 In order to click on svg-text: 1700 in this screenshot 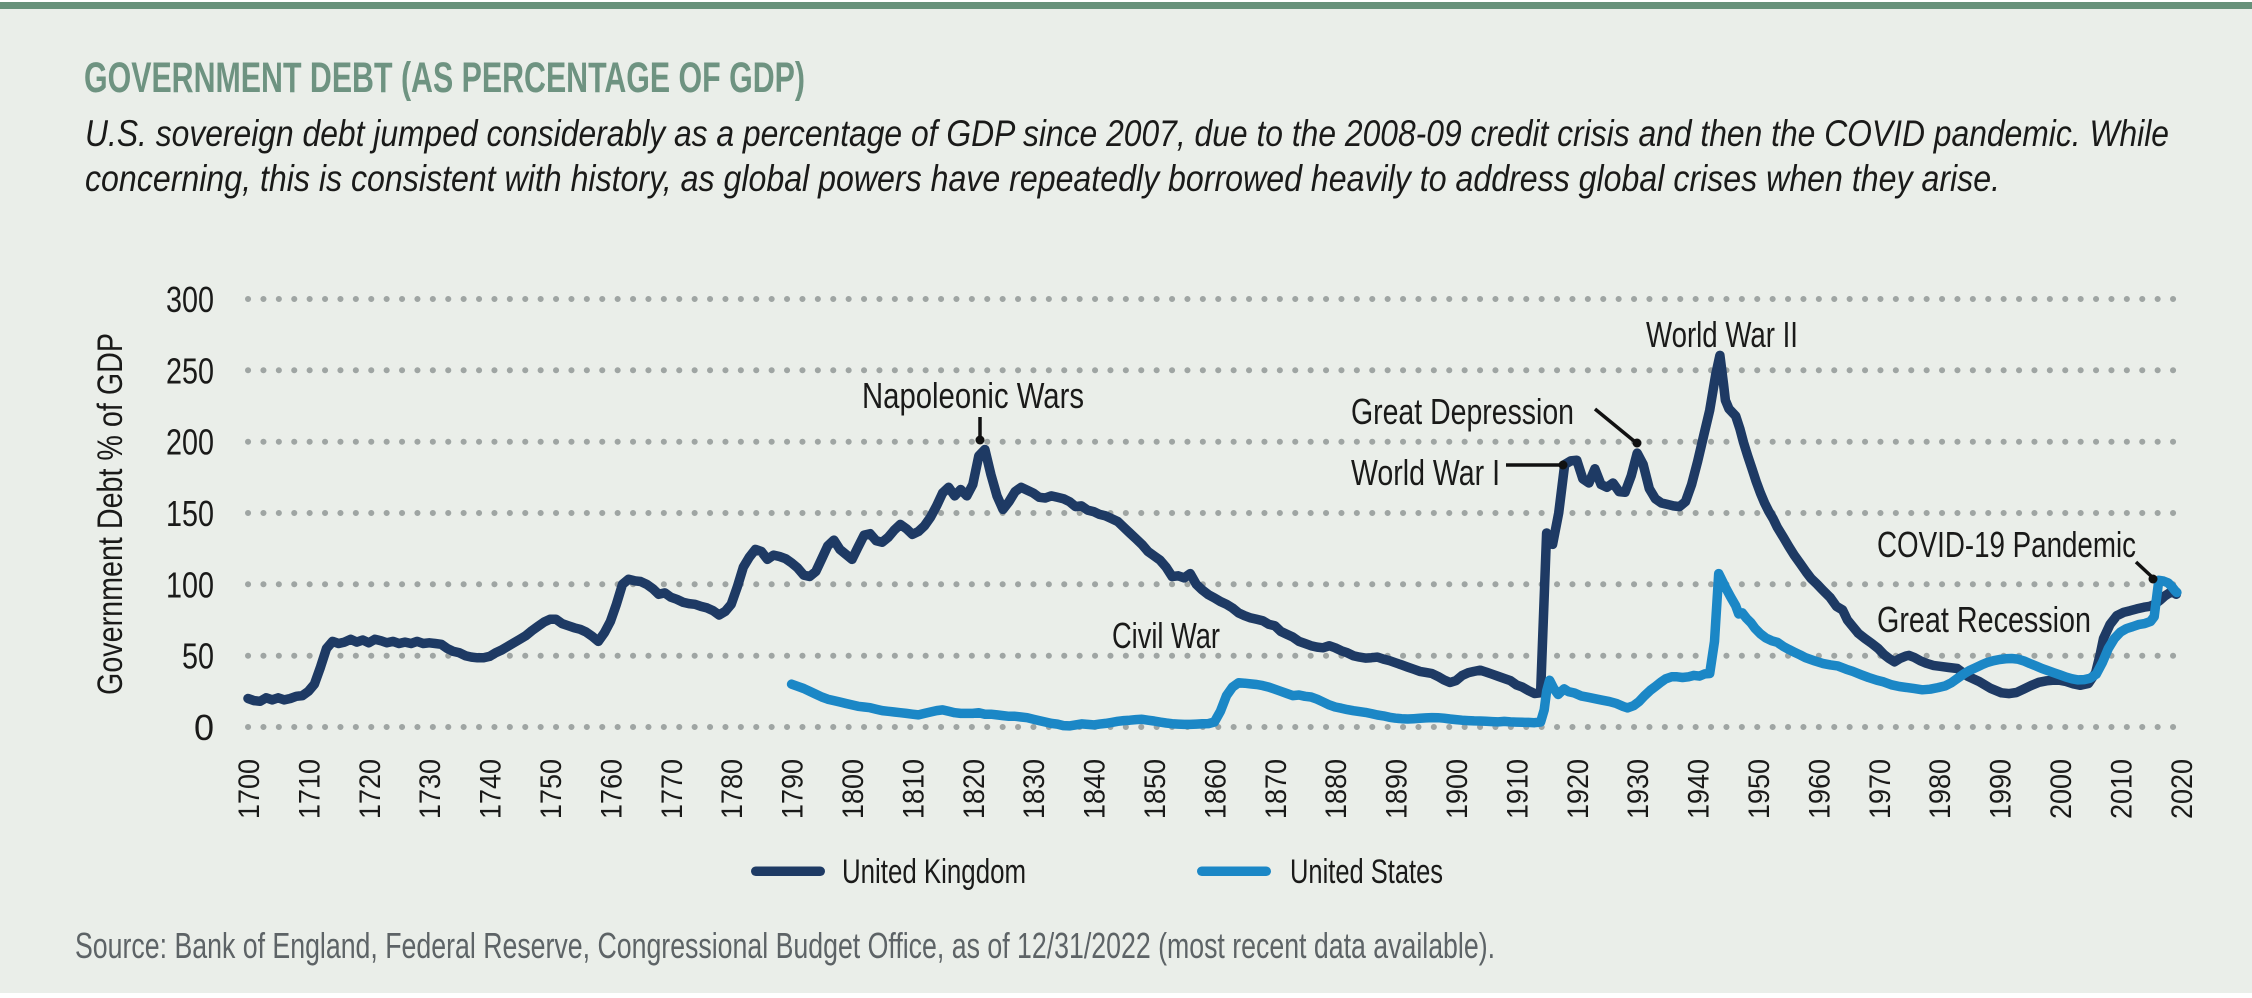, I will do `click(249, 789)`.